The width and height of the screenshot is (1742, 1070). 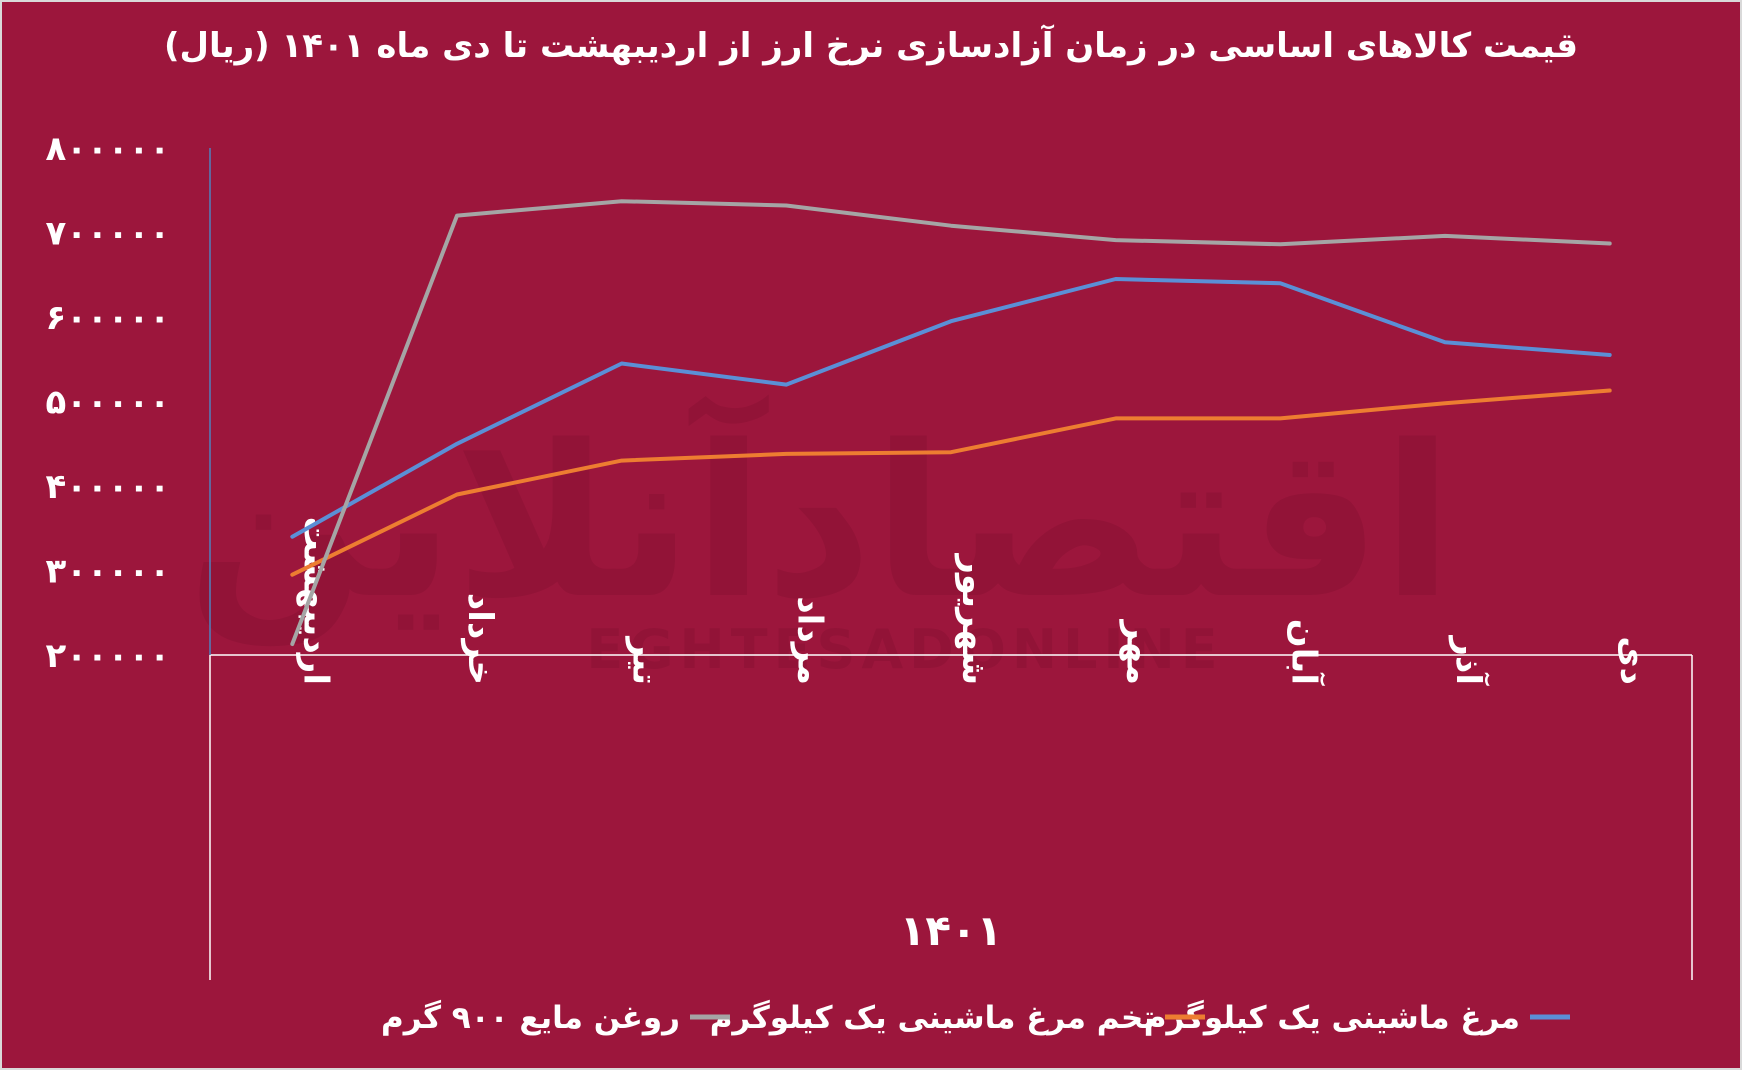 What do you see at coordinates (107, 149) in the screenshot?
I see `y-tick-label: ۸۰۰۰۰۰` at bounding box center [107, 149].